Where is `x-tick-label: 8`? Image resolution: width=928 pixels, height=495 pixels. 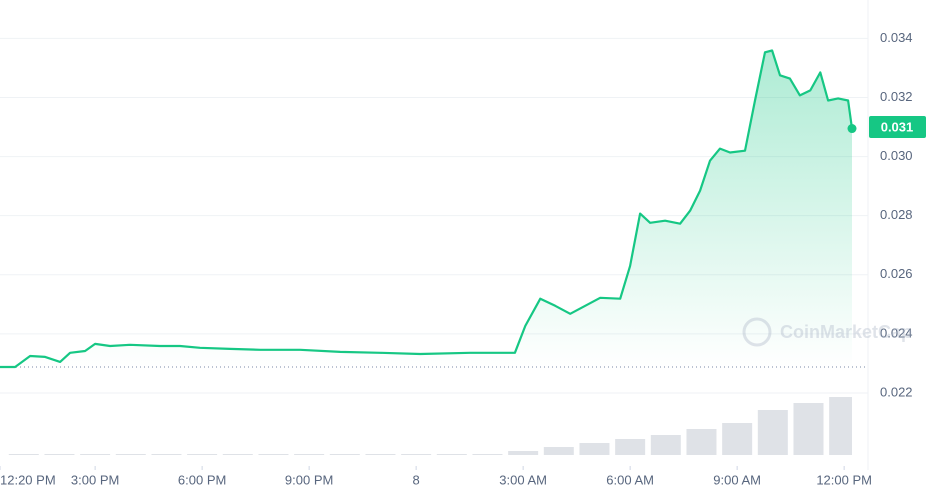 x-tick-label: 8 is located at coordinates (416, 479).